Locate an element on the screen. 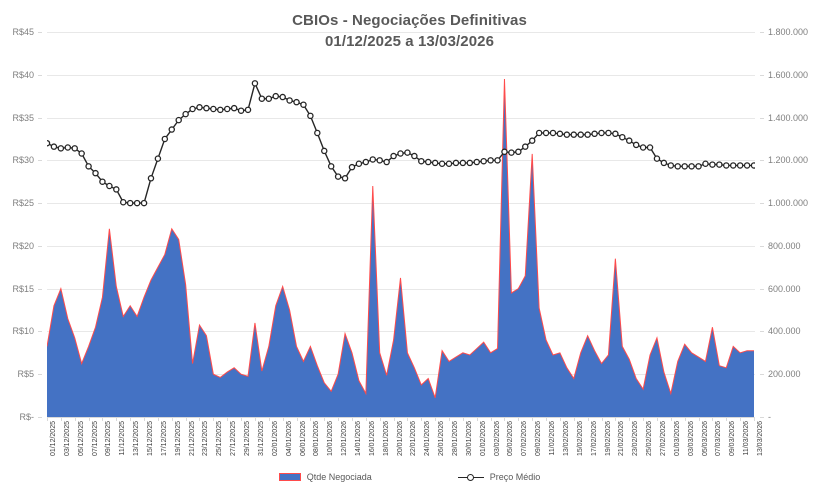  x-axis-tick-label: 26/01/2026 is located at coordinates (442, 439).